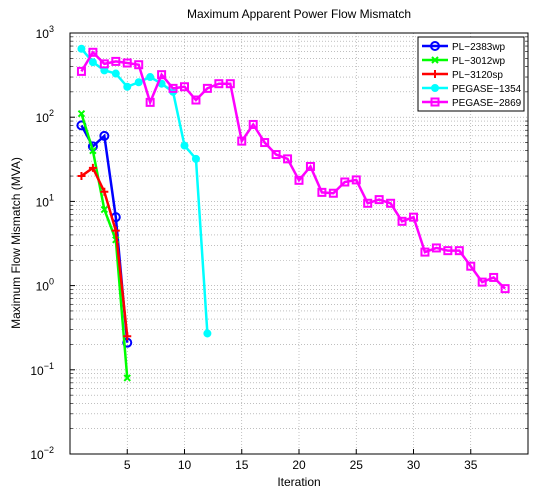  Describe the element at coordinates (127, 465) in the screenshot. I see `x-tick-label: 5` at that location.